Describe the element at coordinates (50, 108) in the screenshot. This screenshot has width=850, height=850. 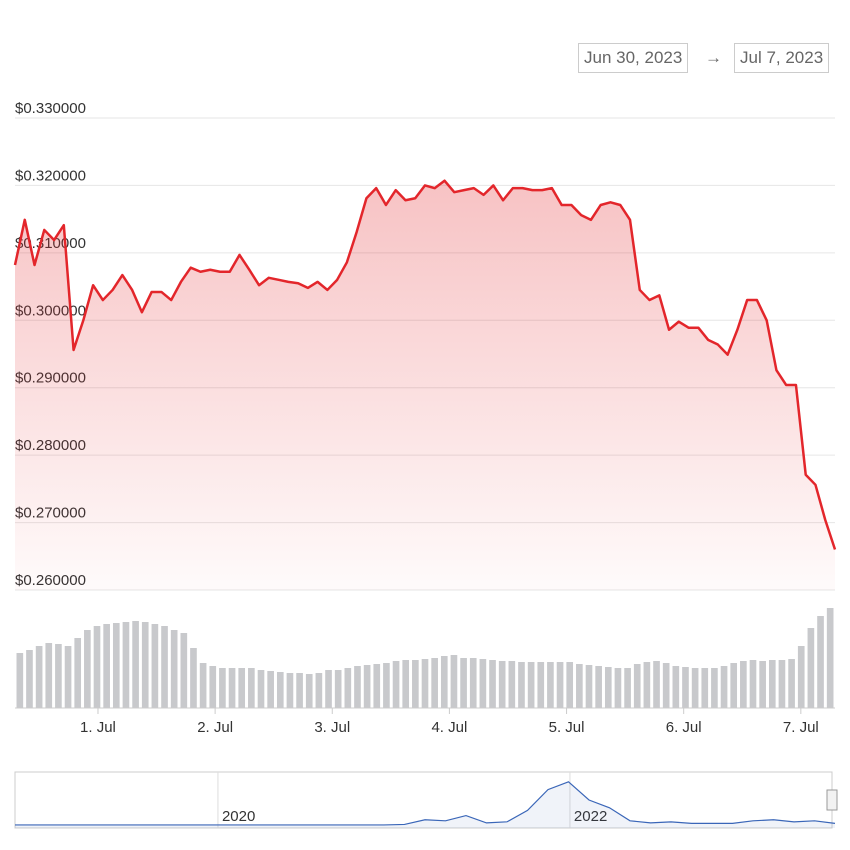
I see `y-tick-label: $0.330000` at that location.